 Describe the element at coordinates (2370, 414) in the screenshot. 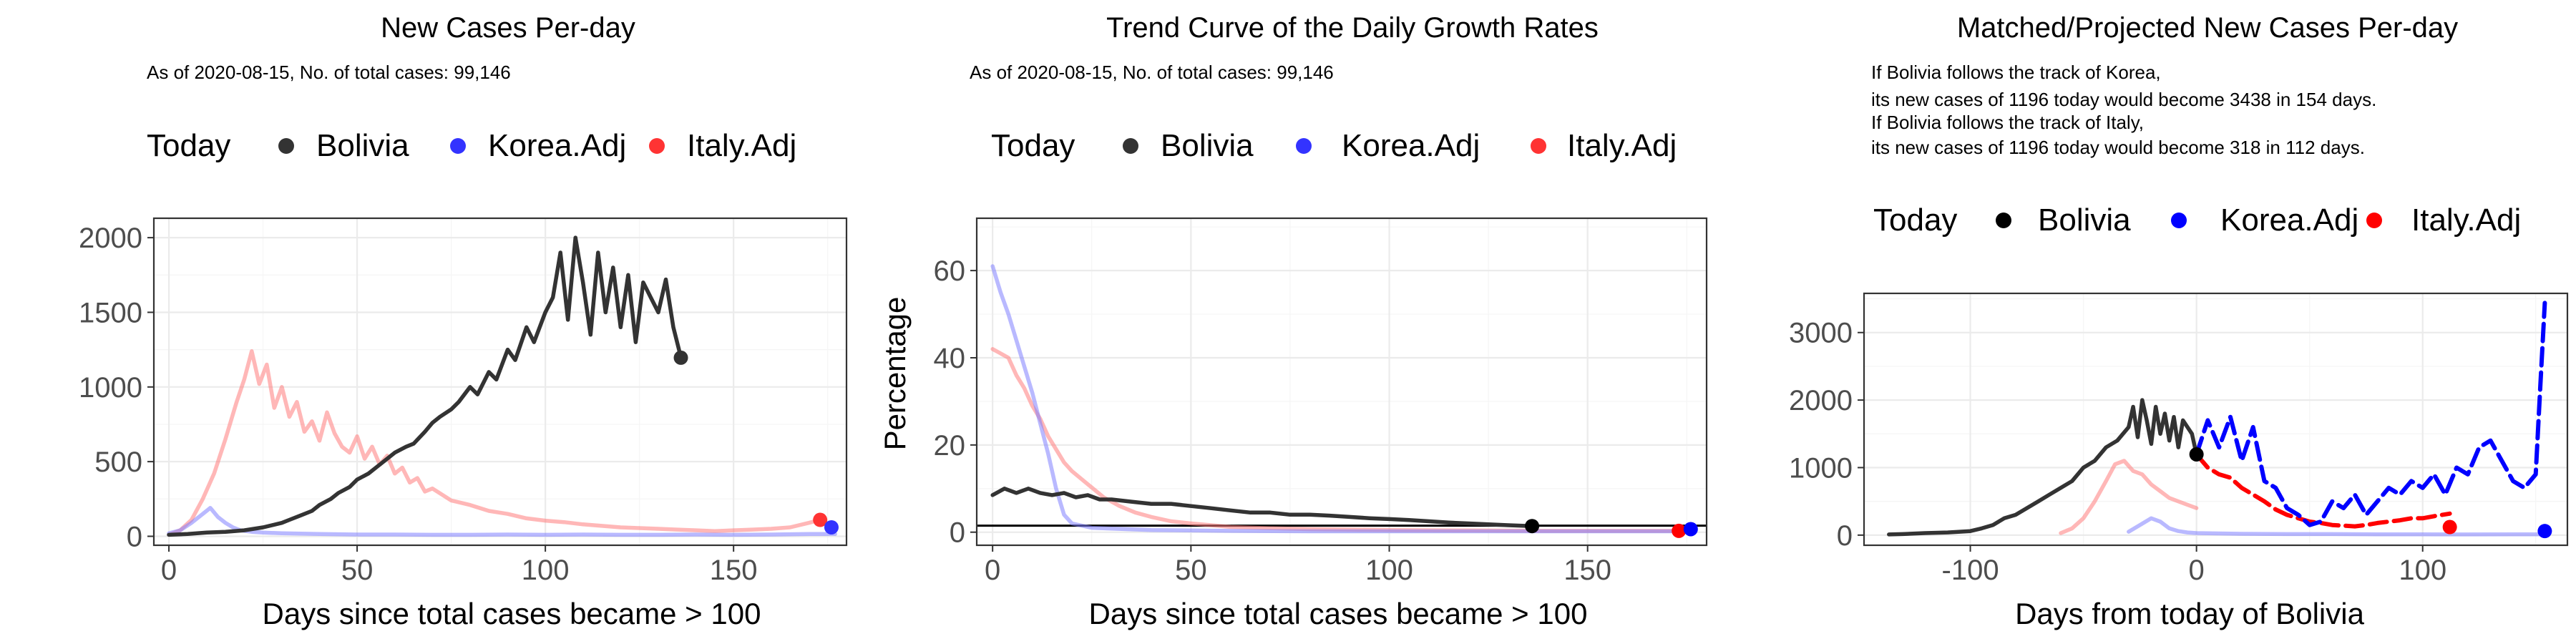

I see `series-line-korea-adj-dashed` at that location.